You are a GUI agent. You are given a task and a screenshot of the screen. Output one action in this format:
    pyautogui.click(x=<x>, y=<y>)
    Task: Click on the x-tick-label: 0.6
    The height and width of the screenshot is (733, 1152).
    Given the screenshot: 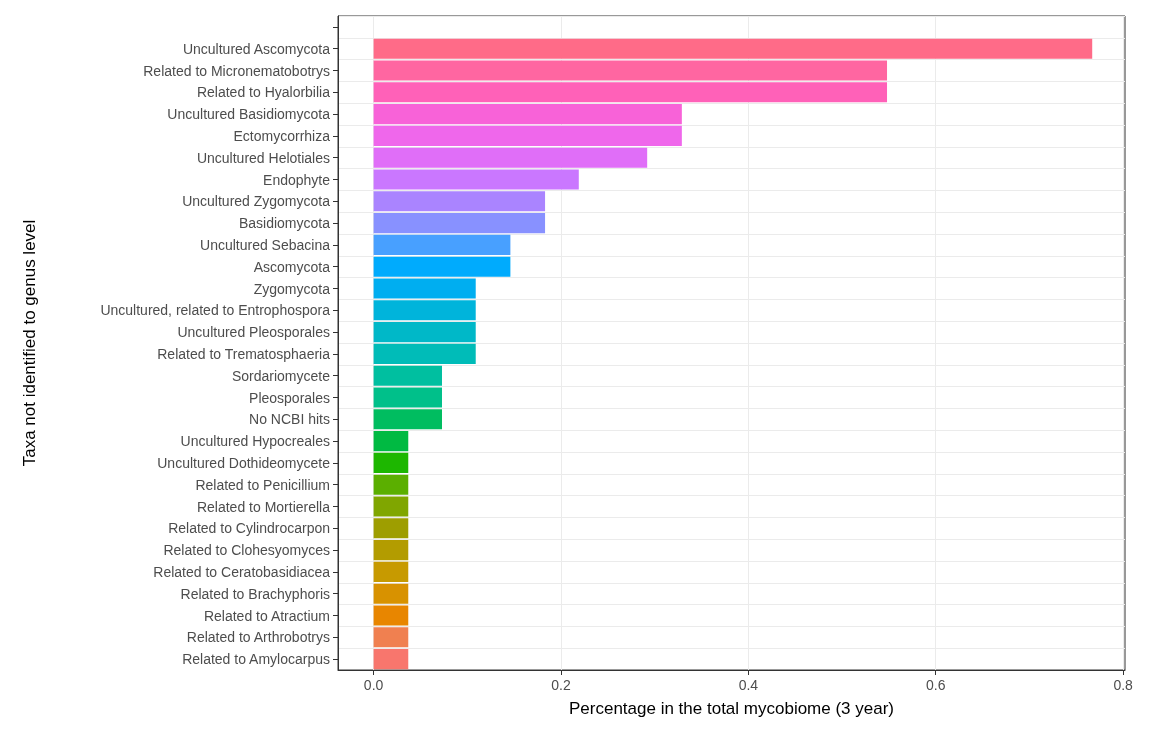 What is the action you would take?
    pyautogui.click(x=936, y=685)
    